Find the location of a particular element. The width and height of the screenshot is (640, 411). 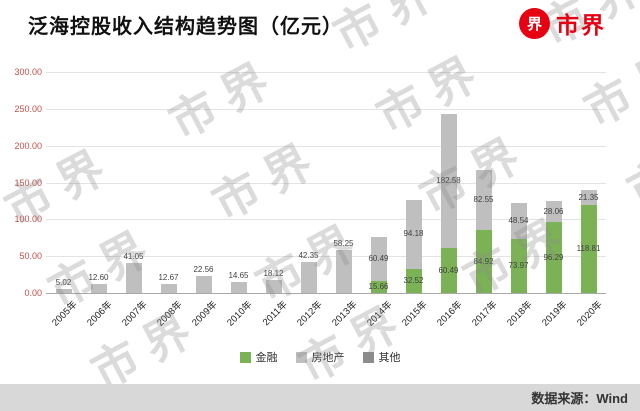

x-axis-label: 2018年 is located at coordinates (519, 314).